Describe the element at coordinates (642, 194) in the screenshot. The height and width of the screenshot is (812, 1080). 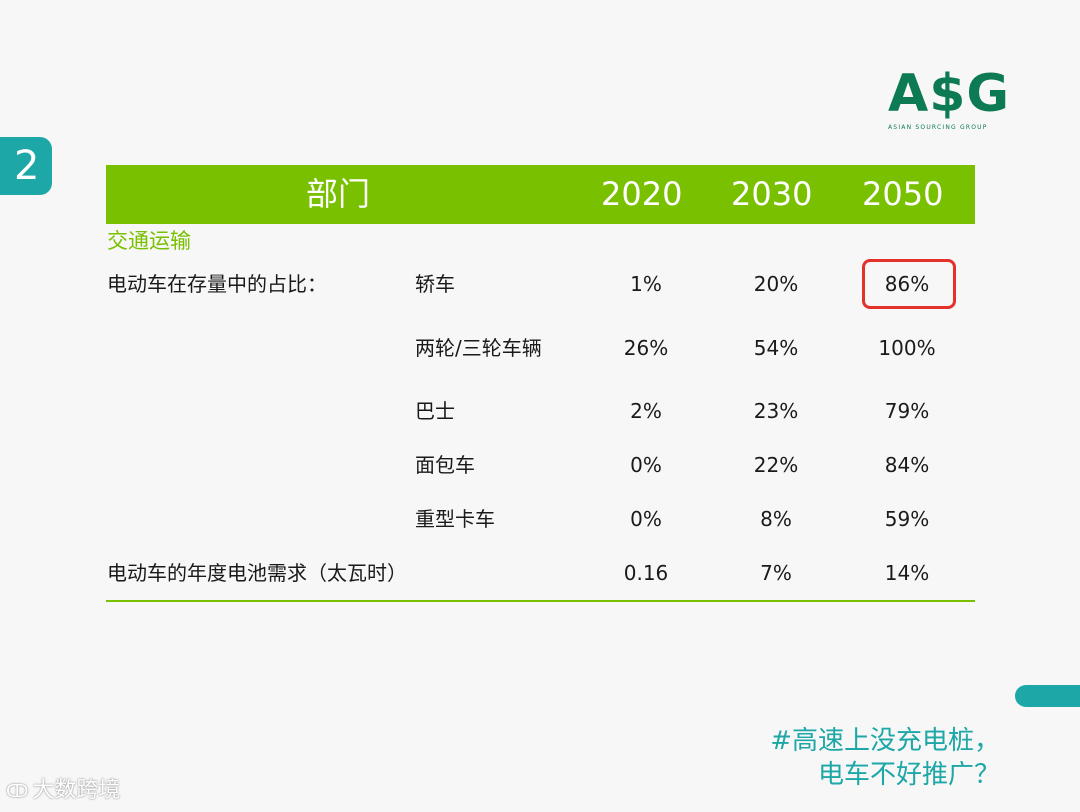
I see `header-2020: 2020` at that location.